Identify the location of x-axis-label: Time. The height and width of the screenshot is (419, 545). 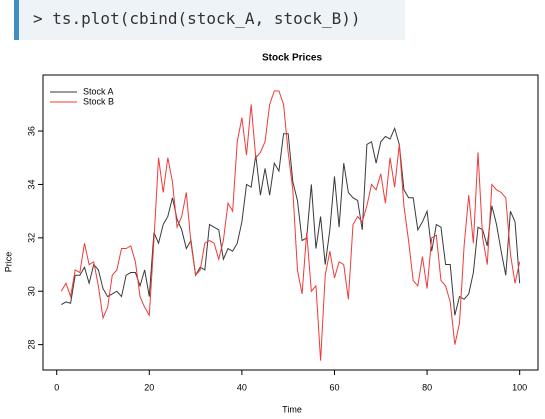
(292, 409).